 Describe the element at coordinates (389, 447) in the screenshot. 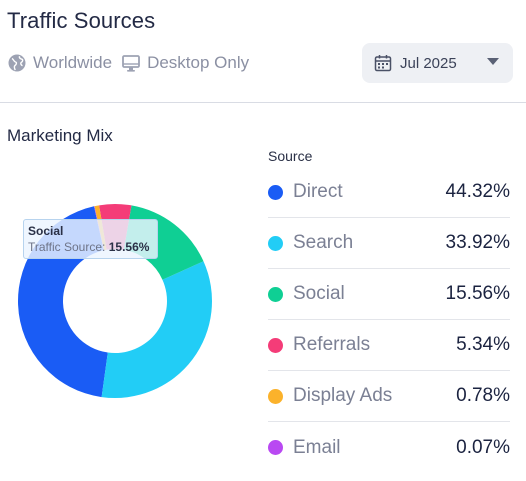

I see `legend-item: Email 0.07%` at that location.